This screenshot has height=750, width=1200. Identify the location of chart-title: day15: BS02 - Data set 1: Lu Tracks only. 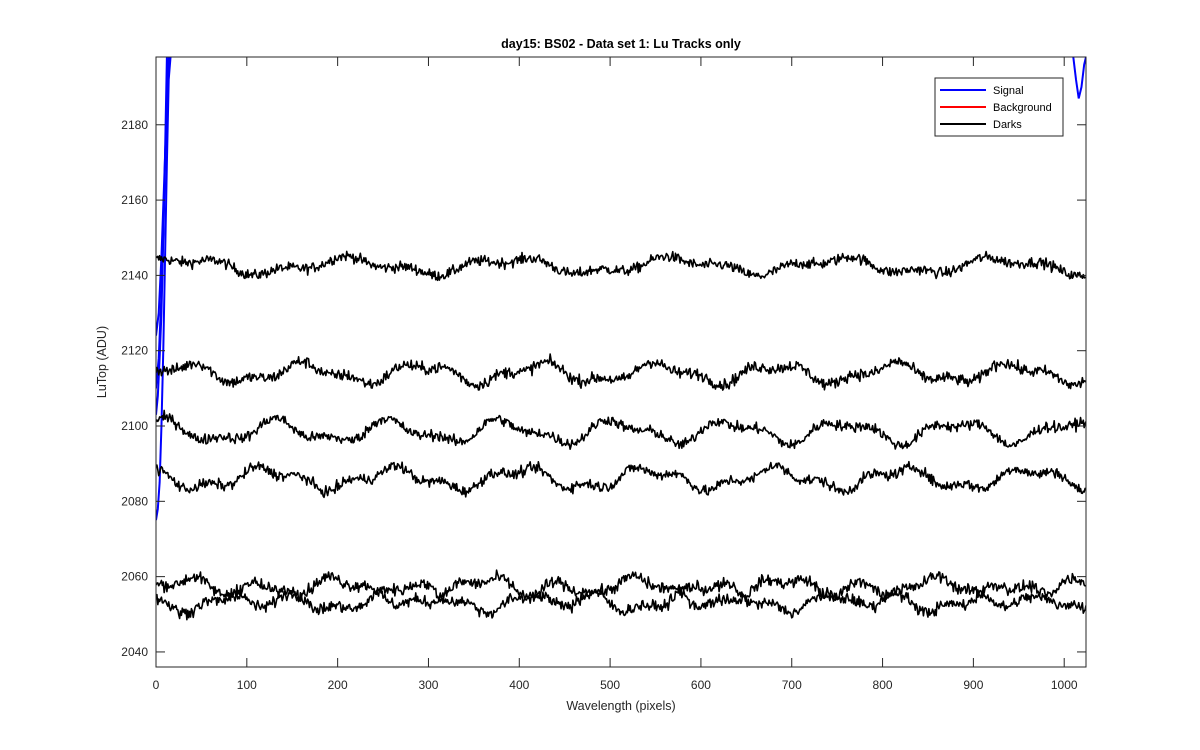
(621, 44).